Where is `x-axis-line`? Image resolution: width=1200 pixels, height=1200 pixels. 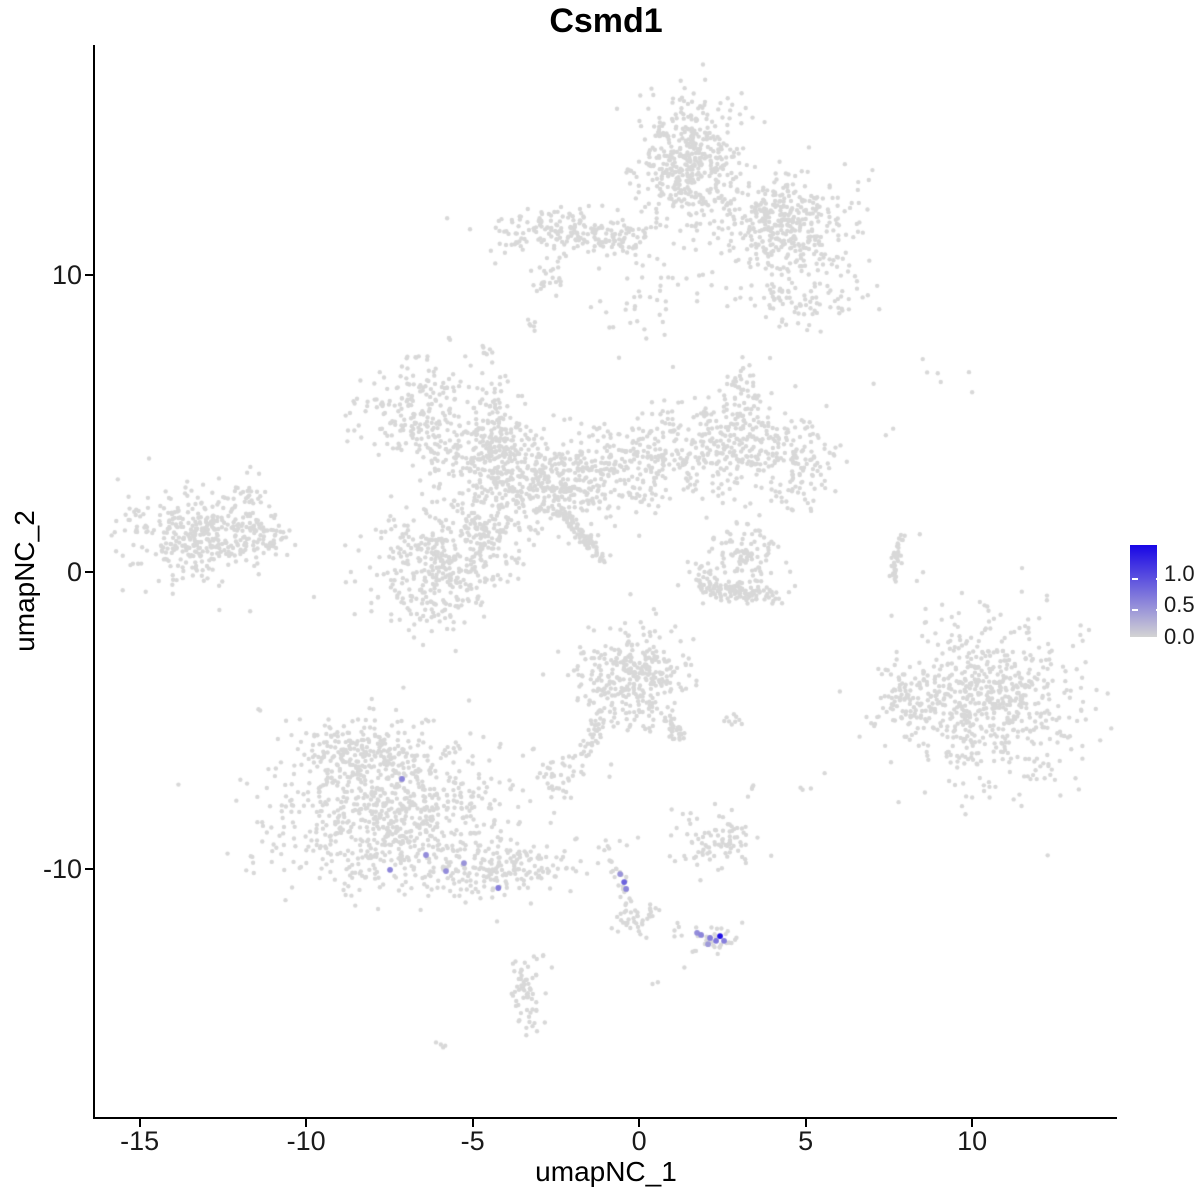 x-axis-line is located at coordinates (605, 1118).